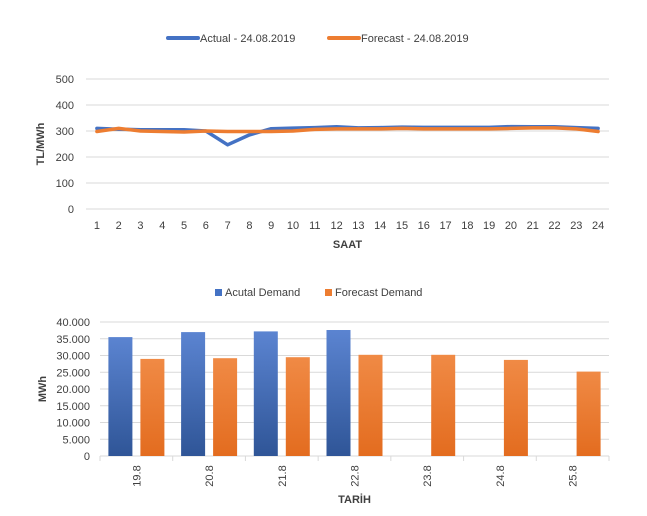 This screenshot has height=516, width=647. What do you see at coordinates (210, 475) in the screenshot?
I see `bar-x-tick-label: 20.8` at bounding box center [210, 475].